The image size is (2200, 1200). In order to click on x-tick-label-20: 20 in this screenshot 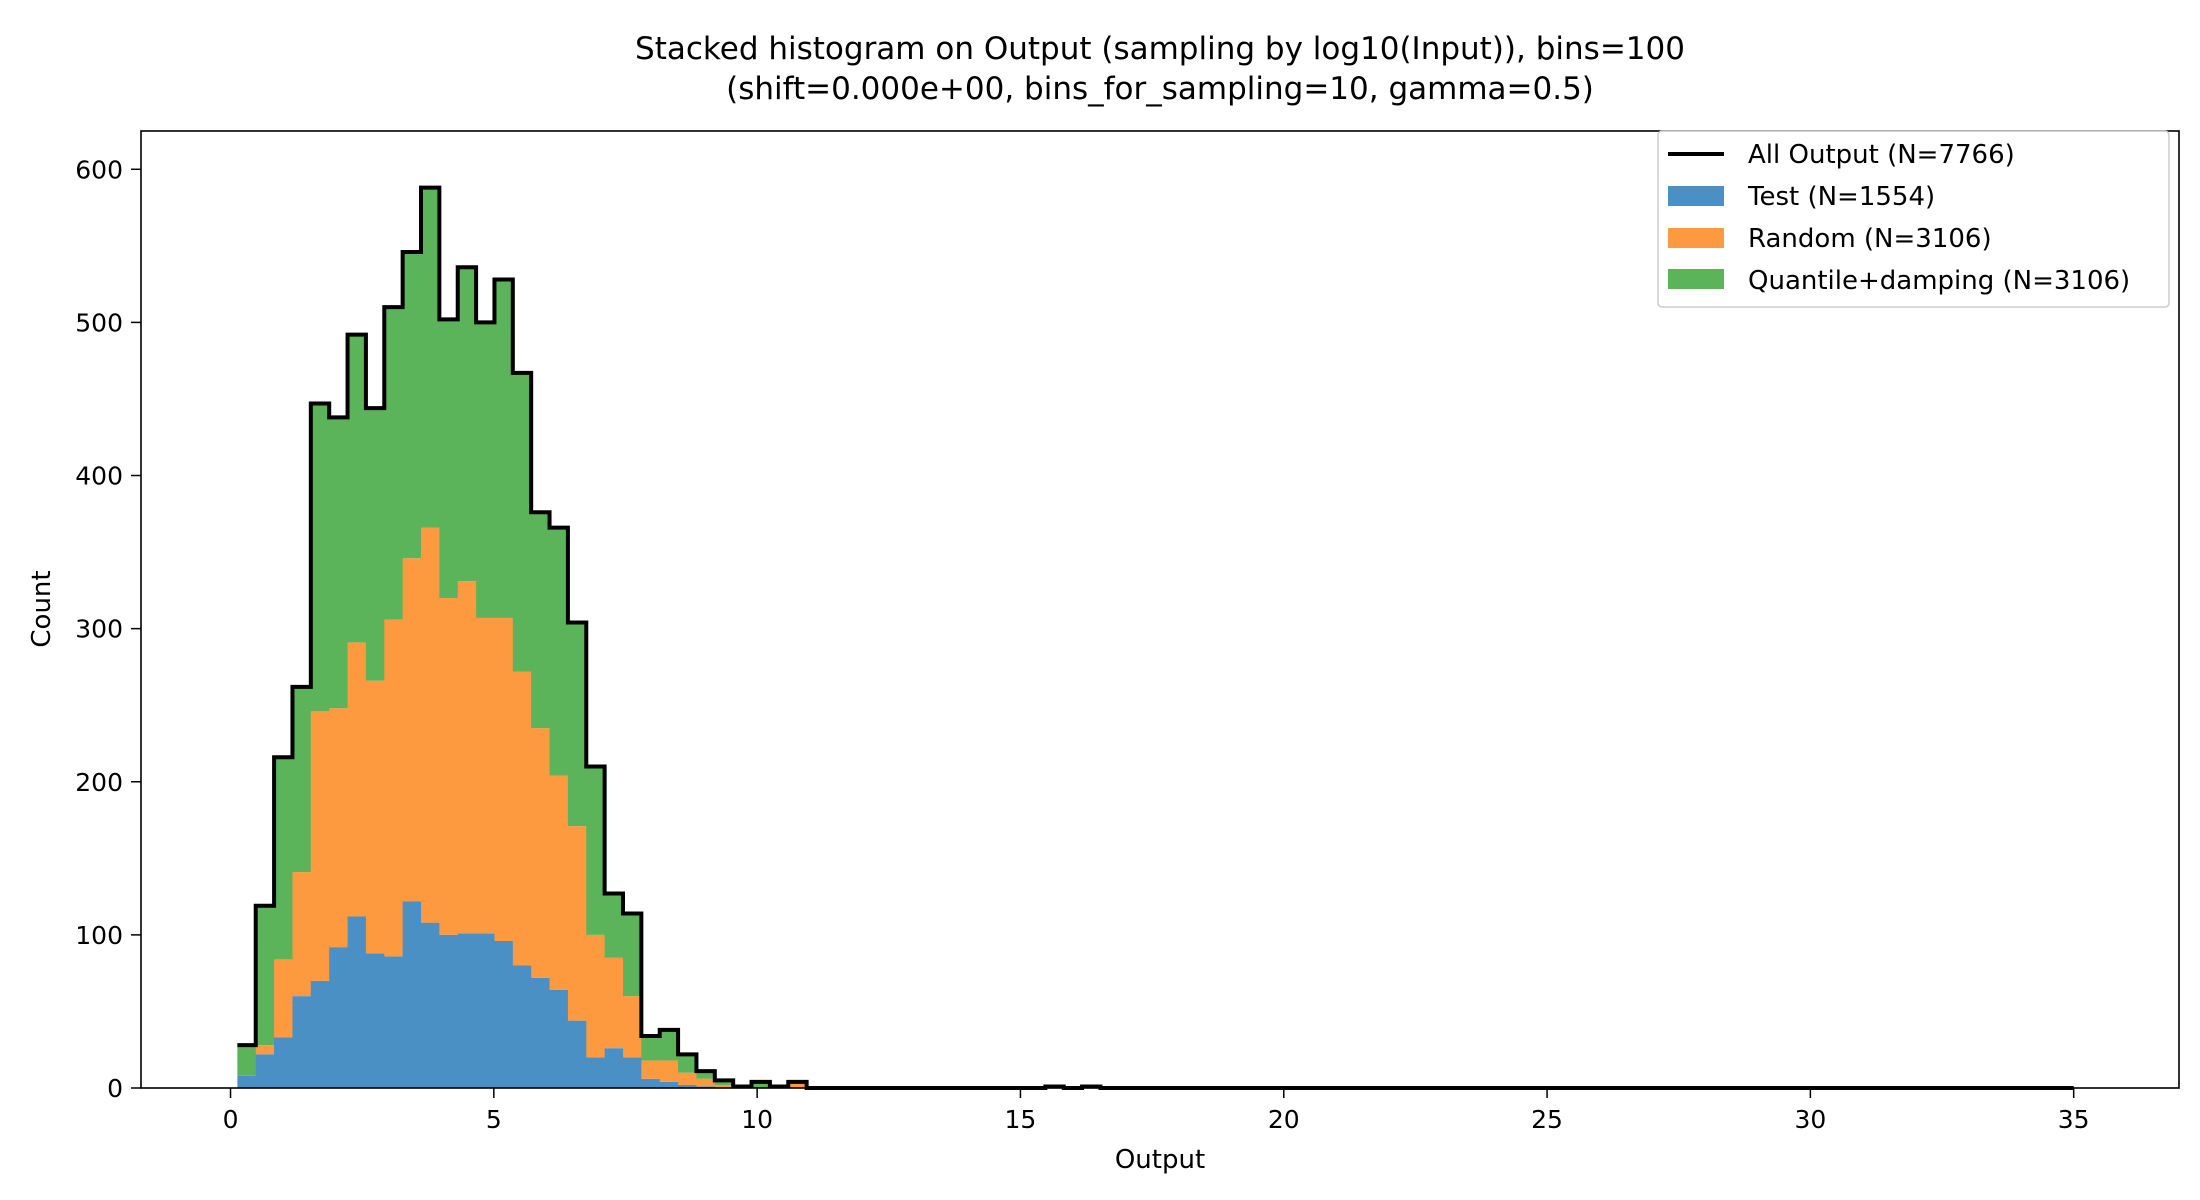, I will do `click(1284, 1119)`.